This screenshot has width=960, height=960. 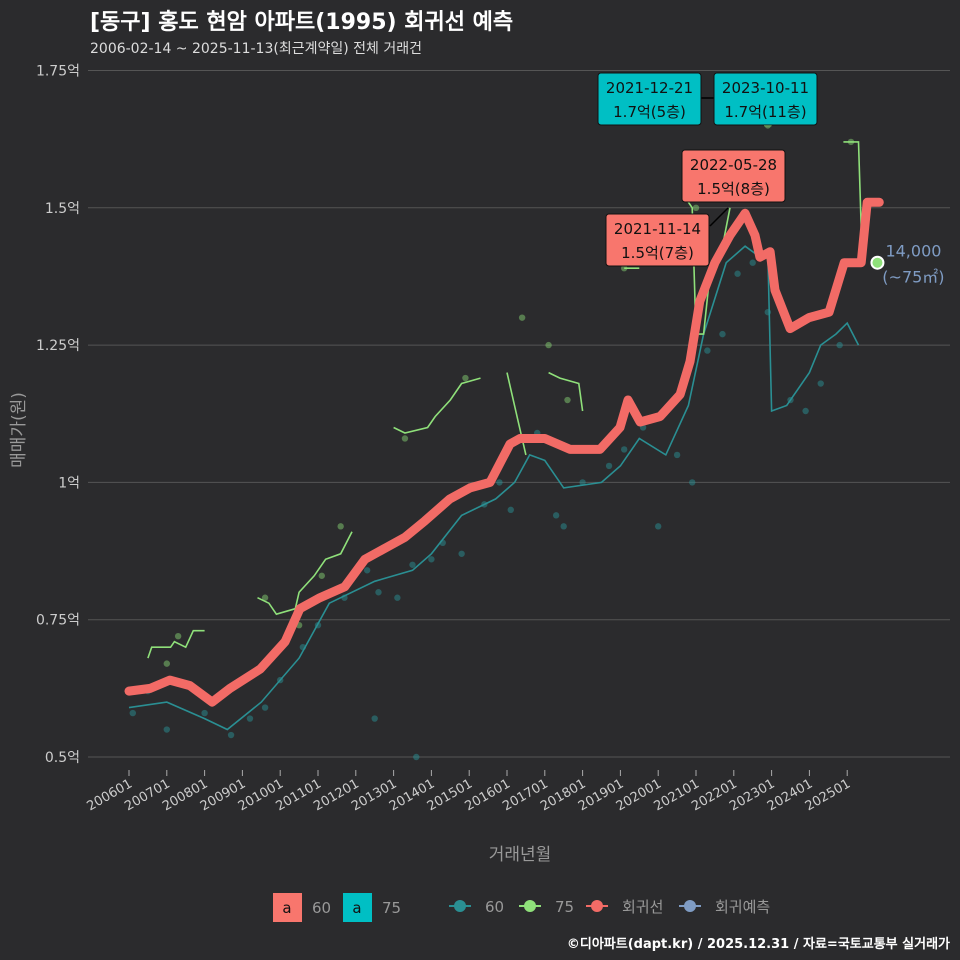 I want to click on y-tick-label: 0.5억, so click(x=62, y=758).